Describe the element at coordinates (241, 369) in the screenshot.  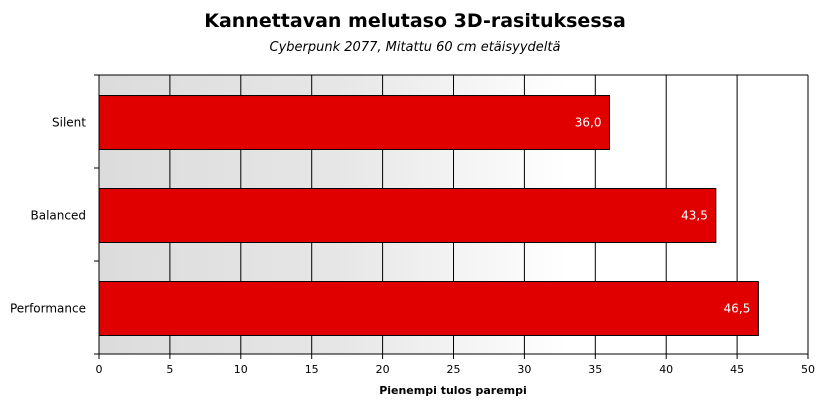
I see `x-tick-label: 10` at that location.